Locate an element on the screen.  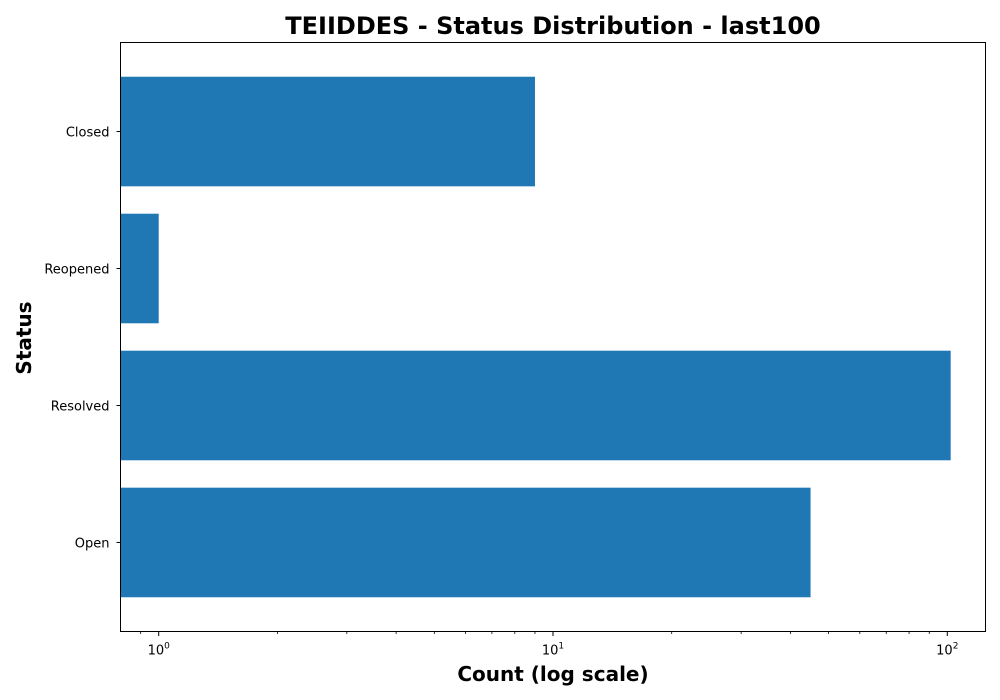
x-axis-label: Count (log scale) is located at coordinates (552, 674).